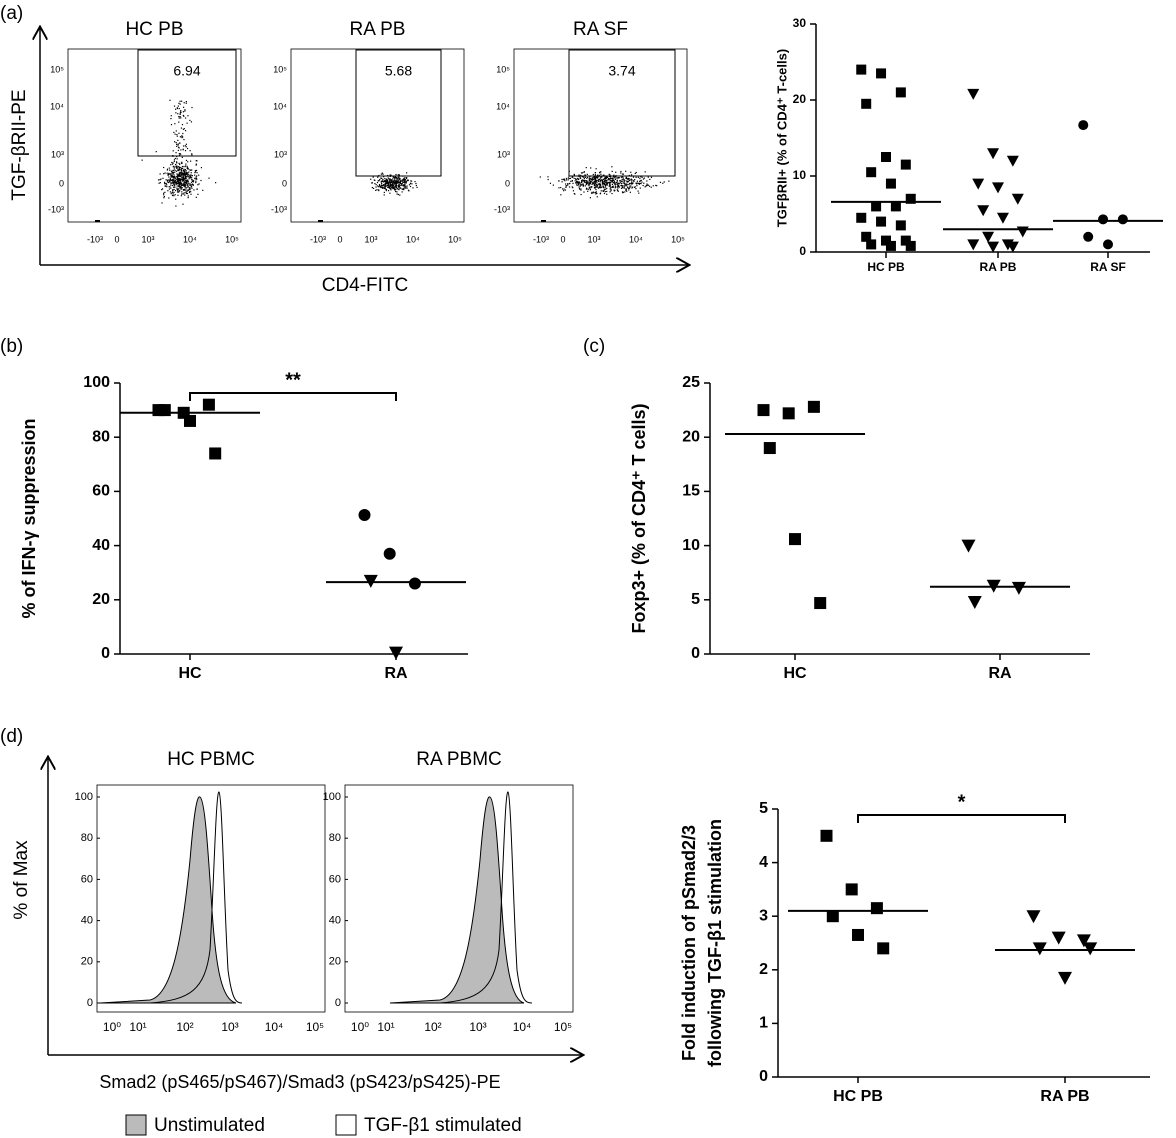 The width and height of the screenshot is (1176, 1138). Describe the element at coordinates (781, 138) in the screenshot. I see `y-axis-label: TGFβRII+ (% of CD4⁺ T-cells)` at that location.